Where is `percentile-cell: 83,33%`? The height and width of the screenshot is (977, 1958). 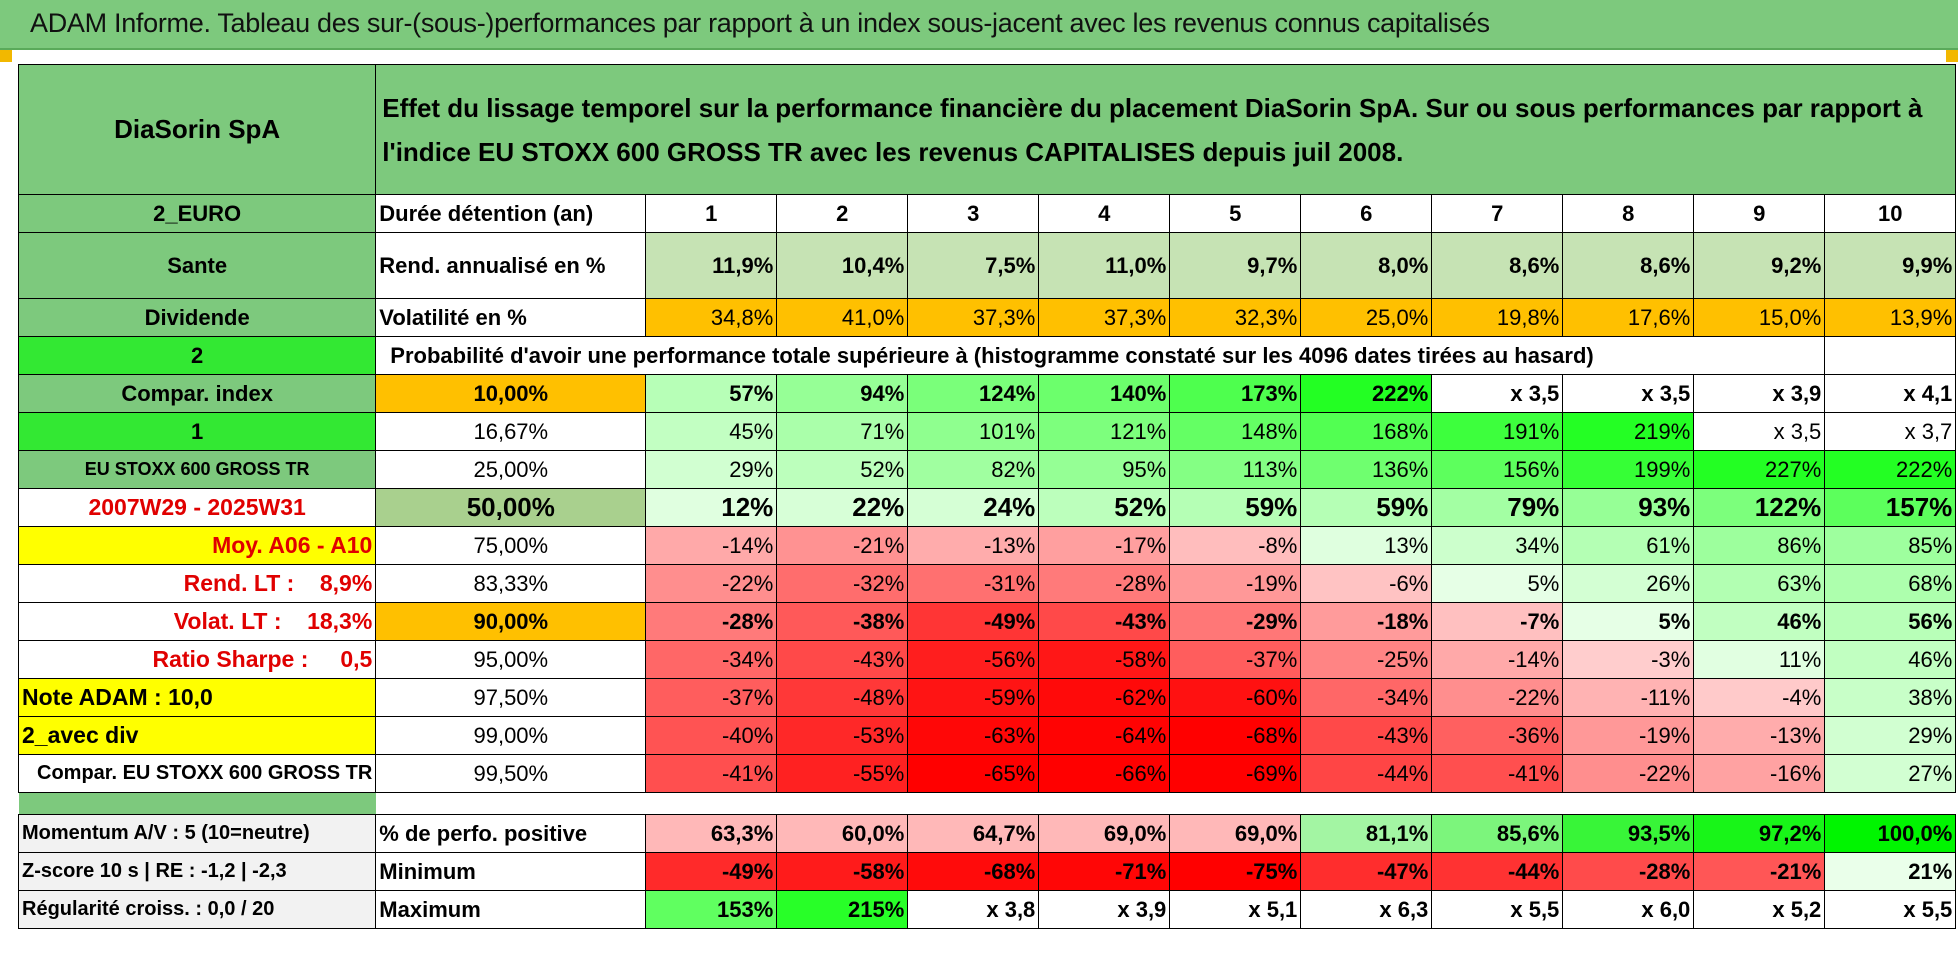
percentile-cell: 83,33% is located at coordinates (511, 583).